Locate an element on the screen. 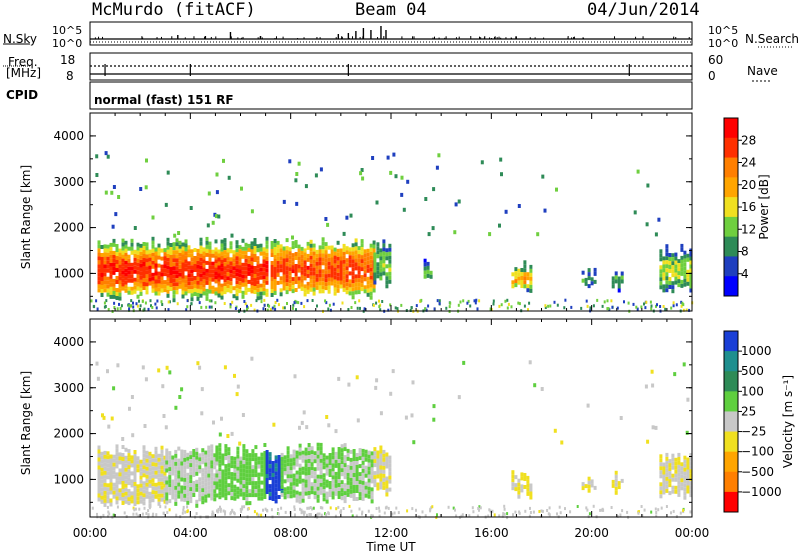 The width and height of the screenshot is (800, 554). colorbar-tick-label: 1000 is located at coordinates (756, 351).